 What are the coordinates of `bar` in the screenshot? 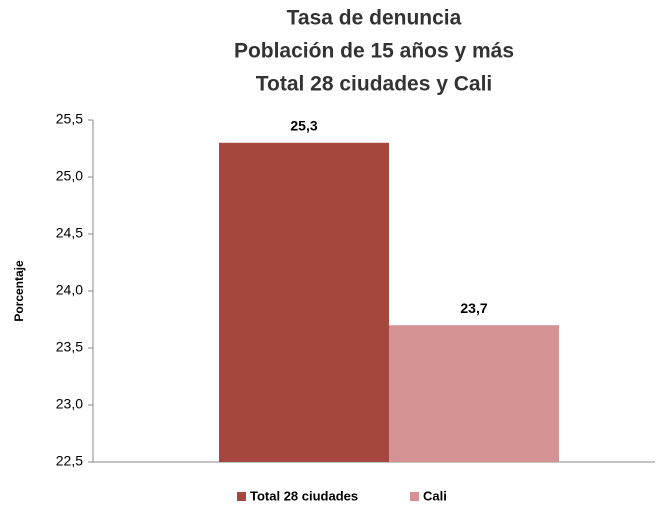 It's located at (474, 393).